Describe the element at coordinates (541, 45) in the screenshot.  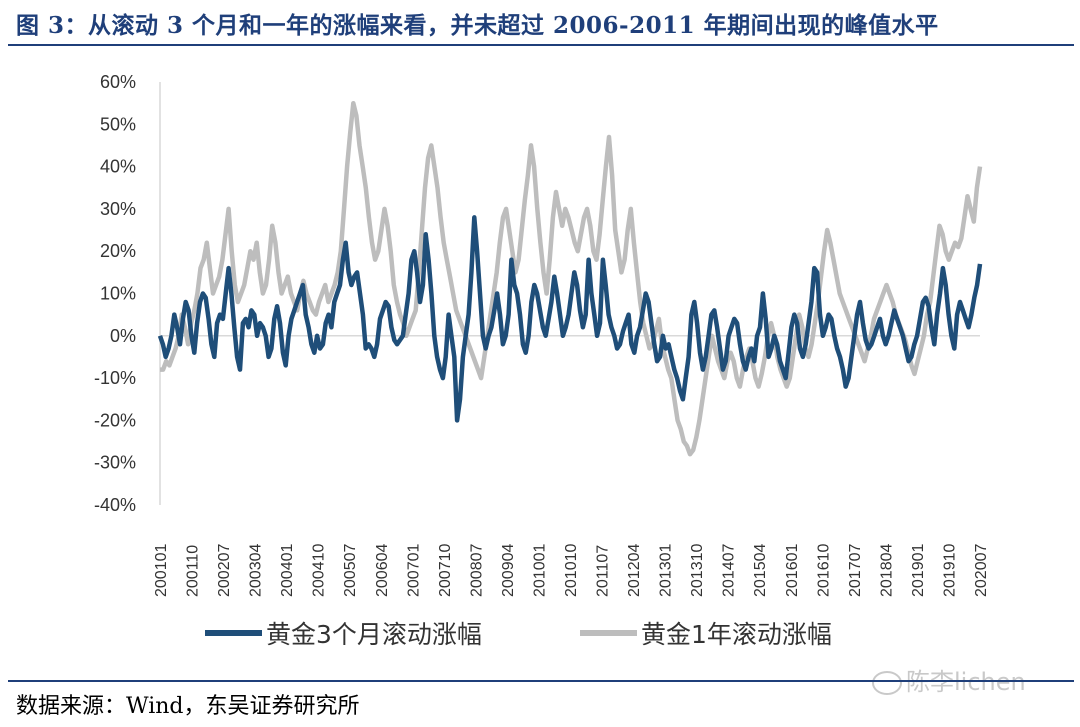
I see `title-rule` at that location.